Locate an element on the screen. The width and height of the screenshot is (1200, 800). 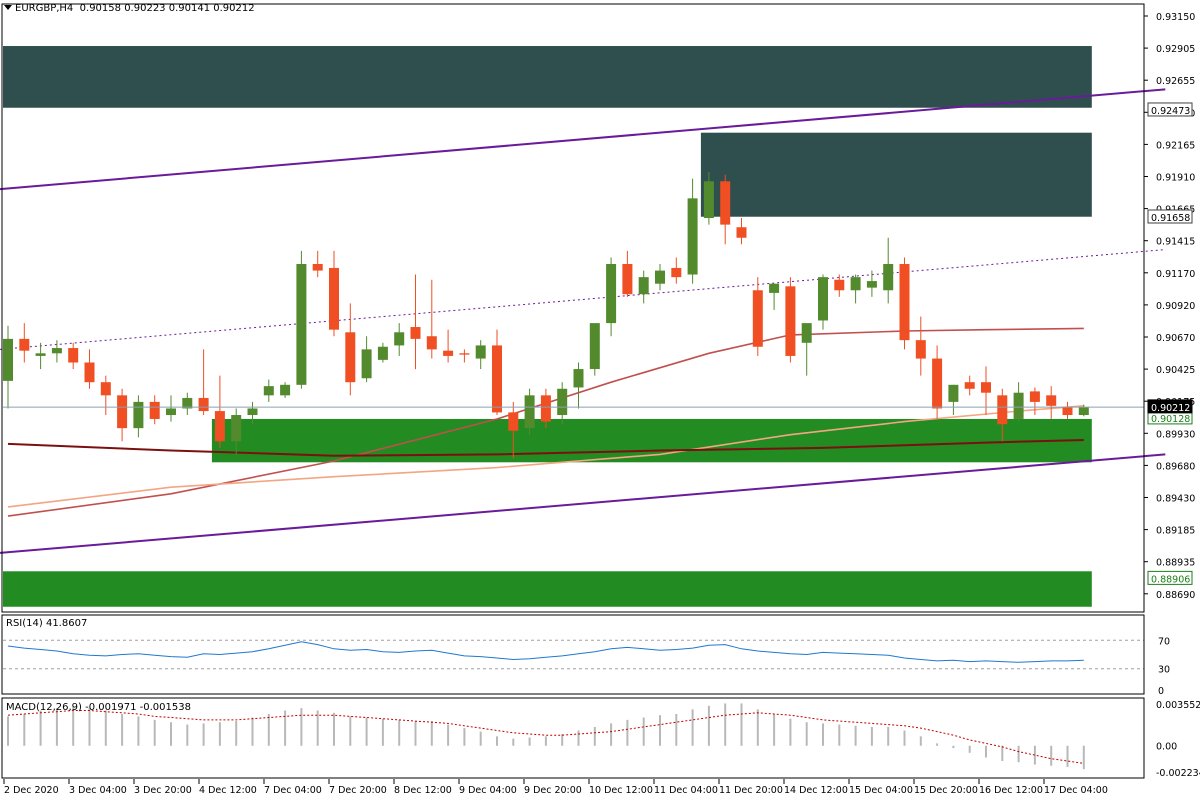
price-tick-label: 0.90670 is located at coordinates (1175, 338).